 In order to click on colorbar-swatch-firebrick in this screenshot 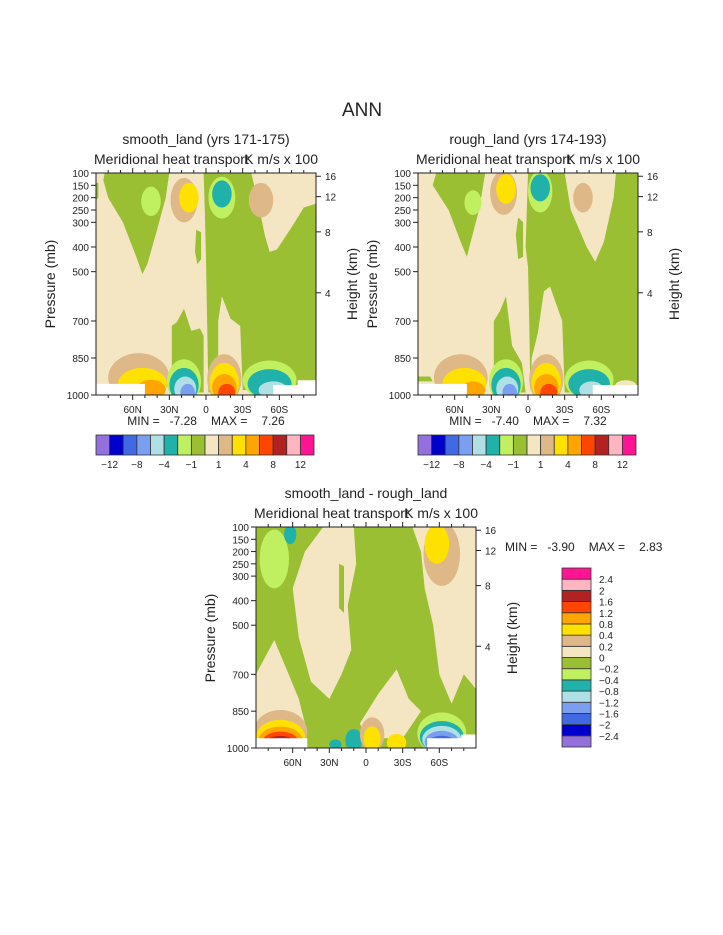, I will do `click(280, 445)`.